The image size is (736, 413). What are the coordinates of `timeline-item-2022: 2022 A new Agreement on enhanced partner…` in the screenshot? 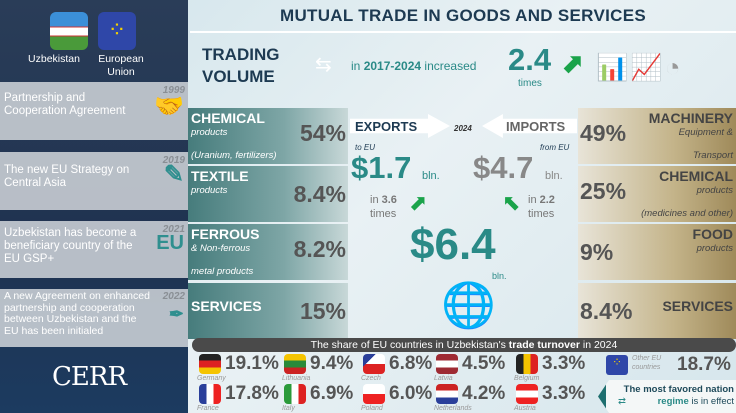 It's located at (94, 318).